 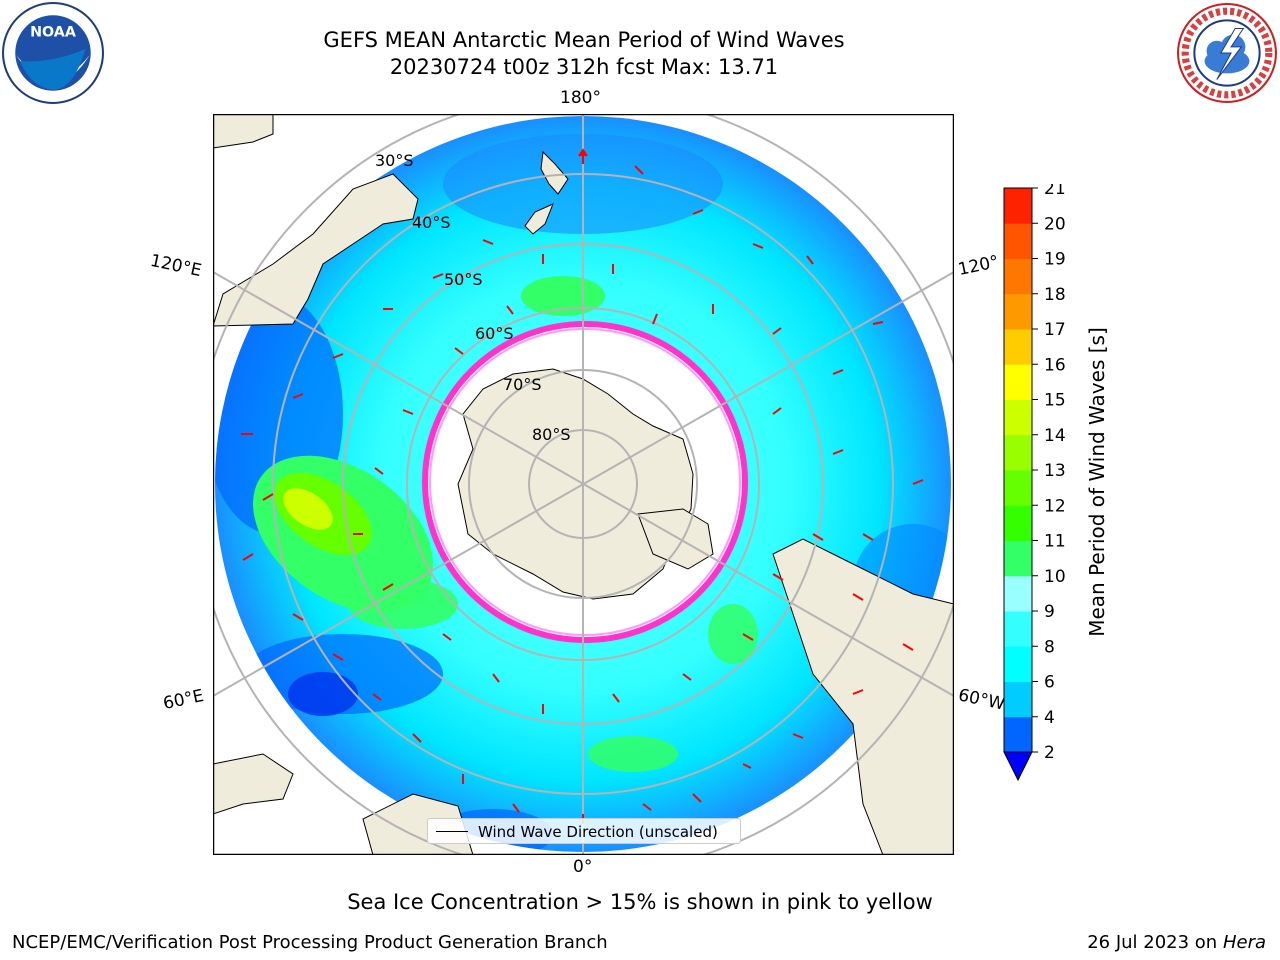 I want to click on colorbar-tick-label: 17, so click(x=1055, y=330).